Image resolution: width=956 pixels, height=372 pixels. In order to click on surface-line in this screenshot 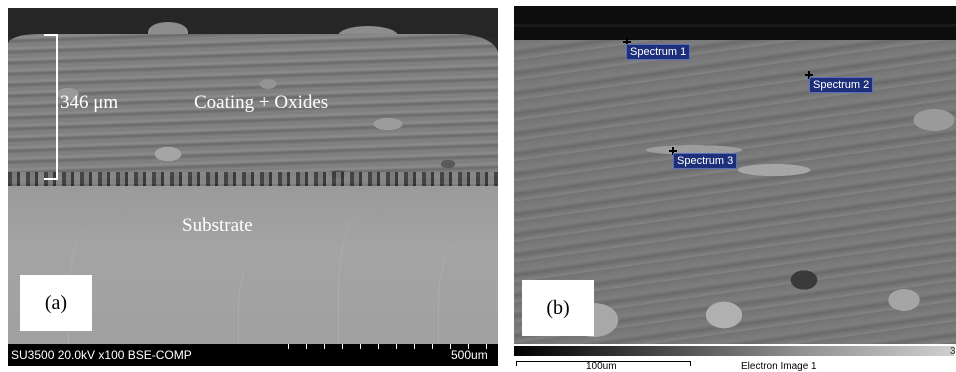, I will do `click(735, 42)`.